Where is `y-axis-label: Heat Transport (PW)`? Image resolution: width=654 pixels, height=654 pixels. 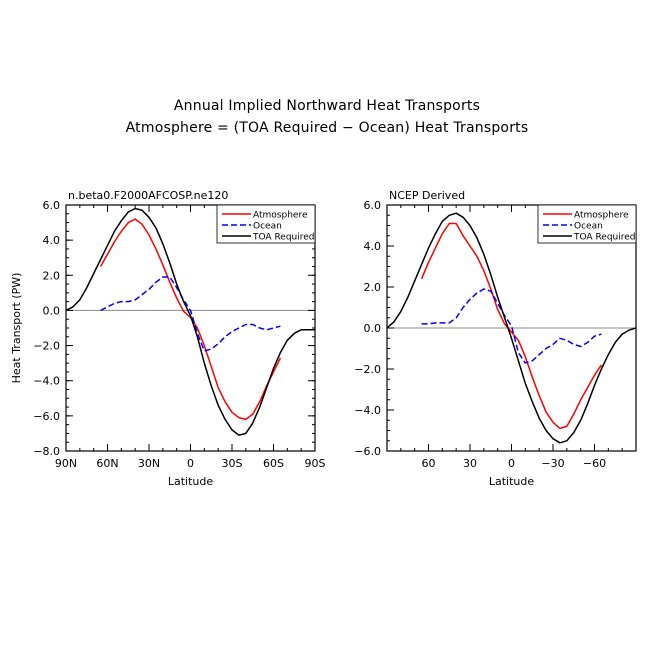 y-axis-label: Heat Transport (PW) is located at coordinates (16, 328).